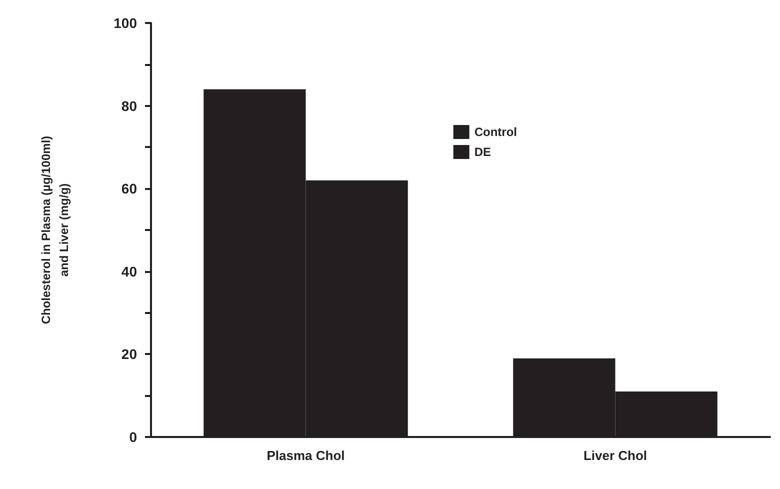 The width and height of the screenshot is (780, 489). What do you see at coordinates (483, 152) in the screenshot?
I see `legend-label: DE` at bounding box center [483, 152].